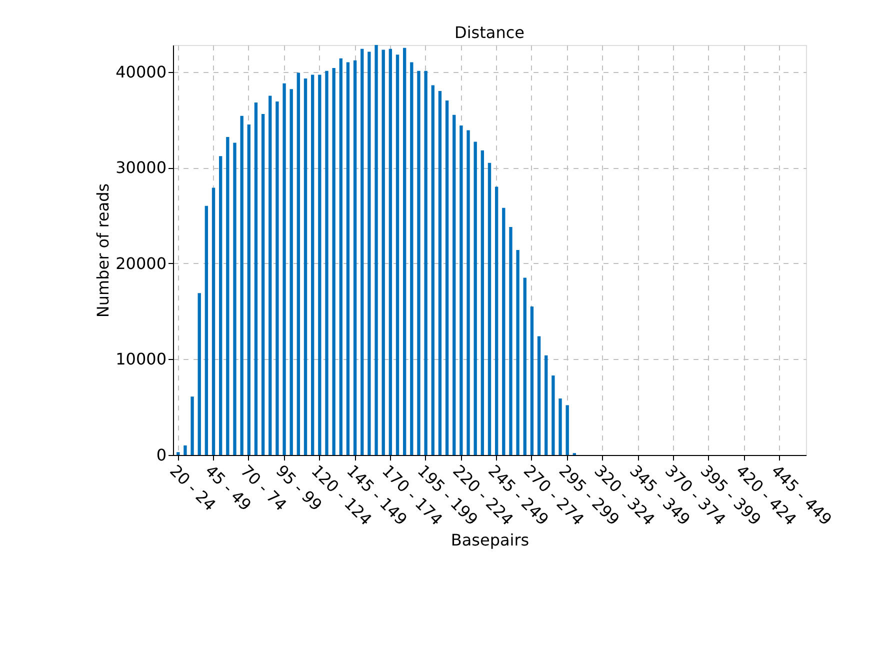  What do you see at coordinates (141, 72) in the screenshot?
I see `y-tick-label: 40000` at bounding box center [141, 72].